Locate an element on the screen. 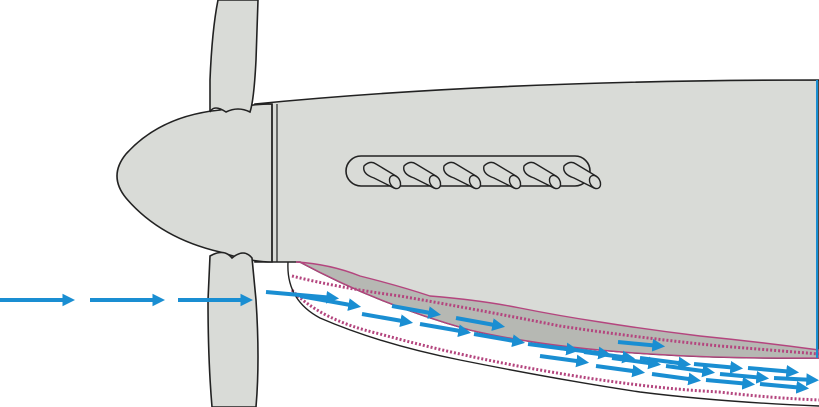 This screenshot has width=819, height=407. propeller-blade-lower is located at coordinates (233, 329).